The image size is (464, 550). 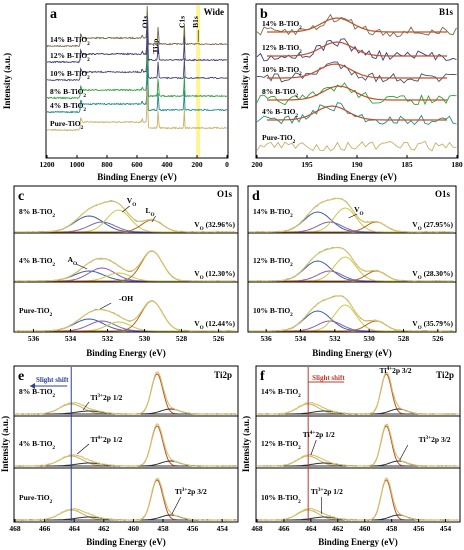 What do you see at coordinates (438, 273) in the screenshot?
I see `vo-percentage-part: (28.30%)` at bounding box center [438, 273].